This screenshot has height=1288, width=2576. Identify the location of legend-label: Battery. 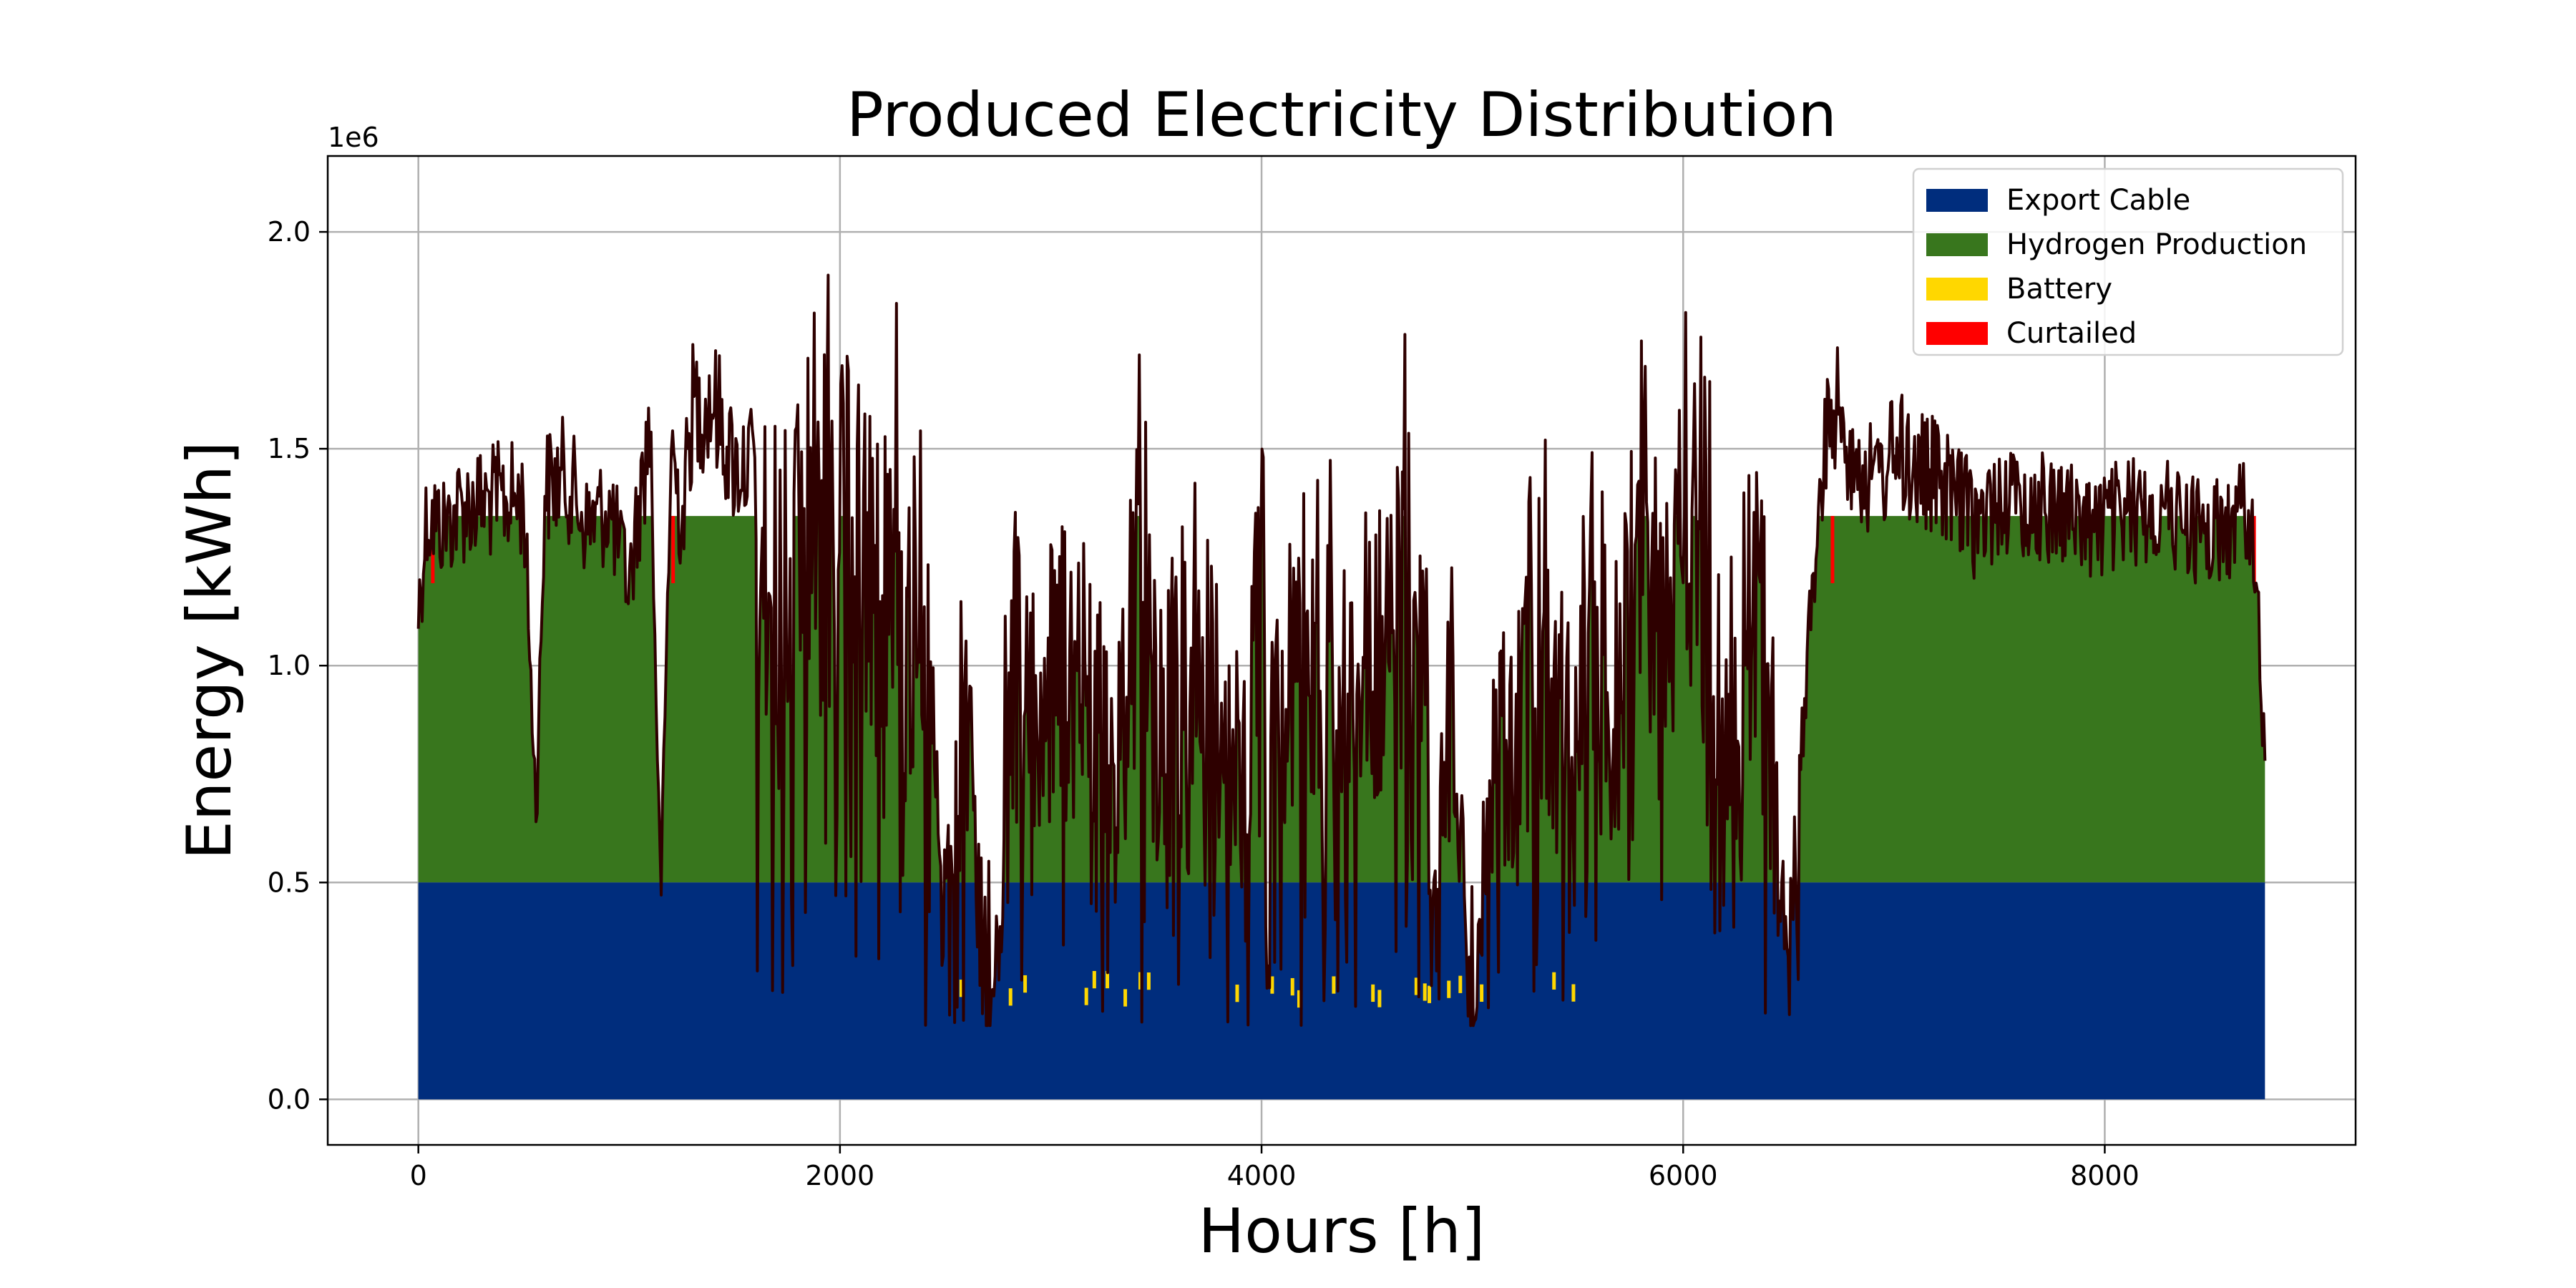
(2059, 289).